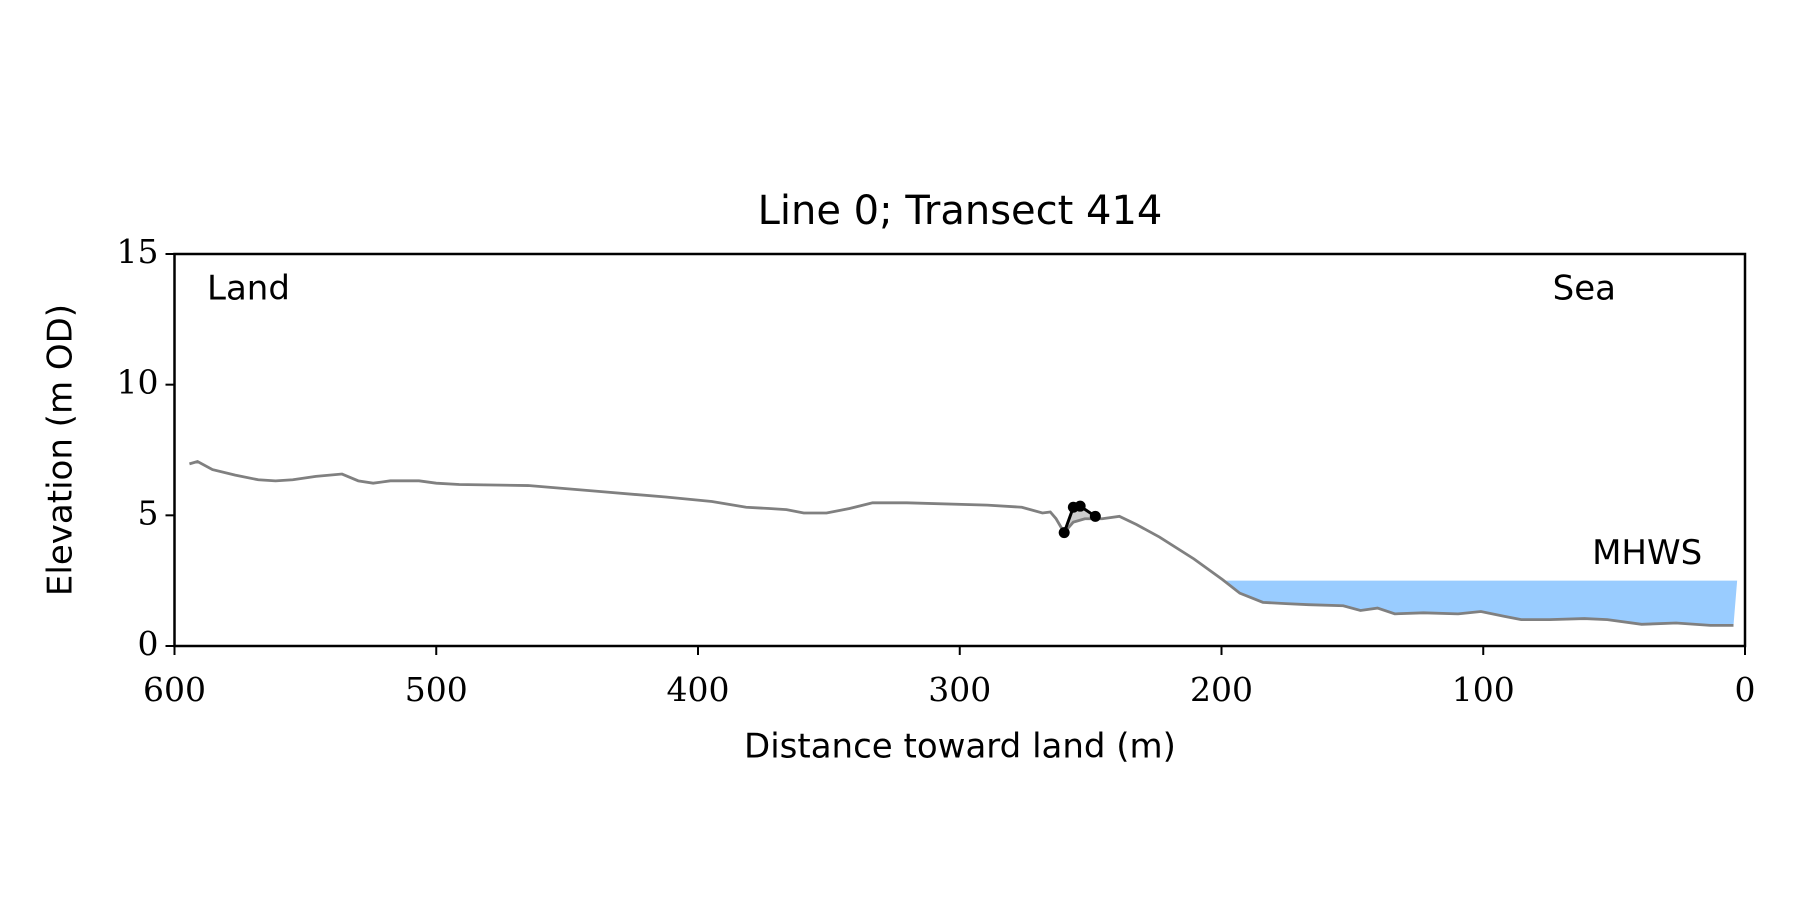 The height and width of the screenshot is (900, 1800). What do you see at coordinates (436, 689) in the screenshot?
I see `x-tick-label: 500` at bounding box center [436, 689].